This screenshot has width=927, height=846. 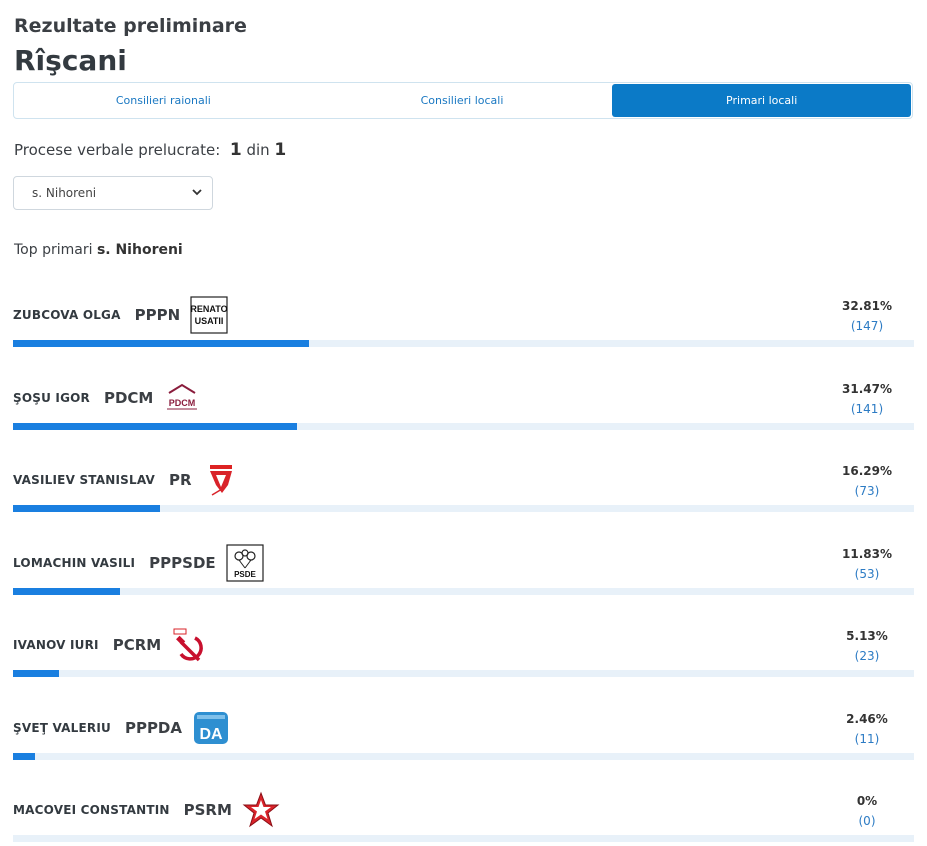 What do you see at coordinates (209, 321) in the screenshot?
I see `svg-text: USATII` at bounding box center [209, 321].